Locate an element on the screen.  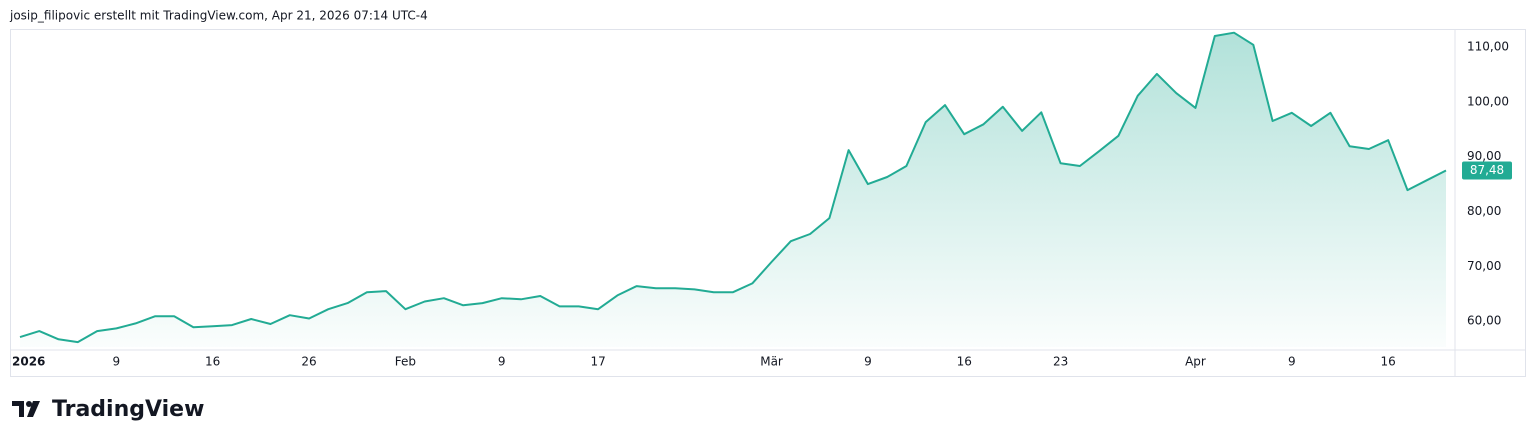
last-price-label: 87,48 is located at coordinates (1487, 170).